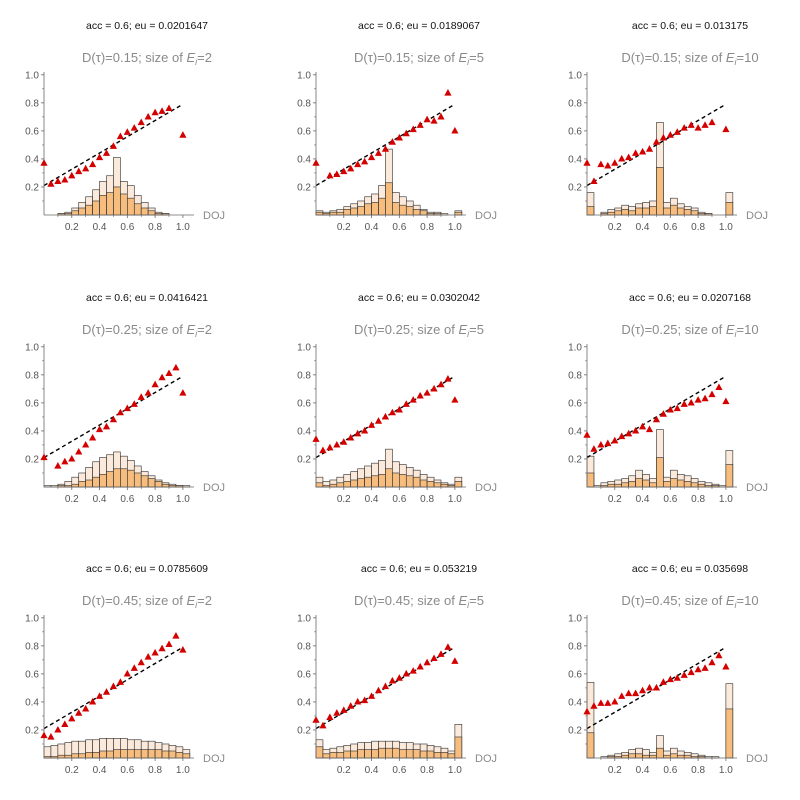 This screenshot has width=800, height=800. What do you see at coordinates (690, 26) in the screenshot?
I see `chart-title: acc = 0.6; eu = 0.013175` at bounding box center [690, 26].